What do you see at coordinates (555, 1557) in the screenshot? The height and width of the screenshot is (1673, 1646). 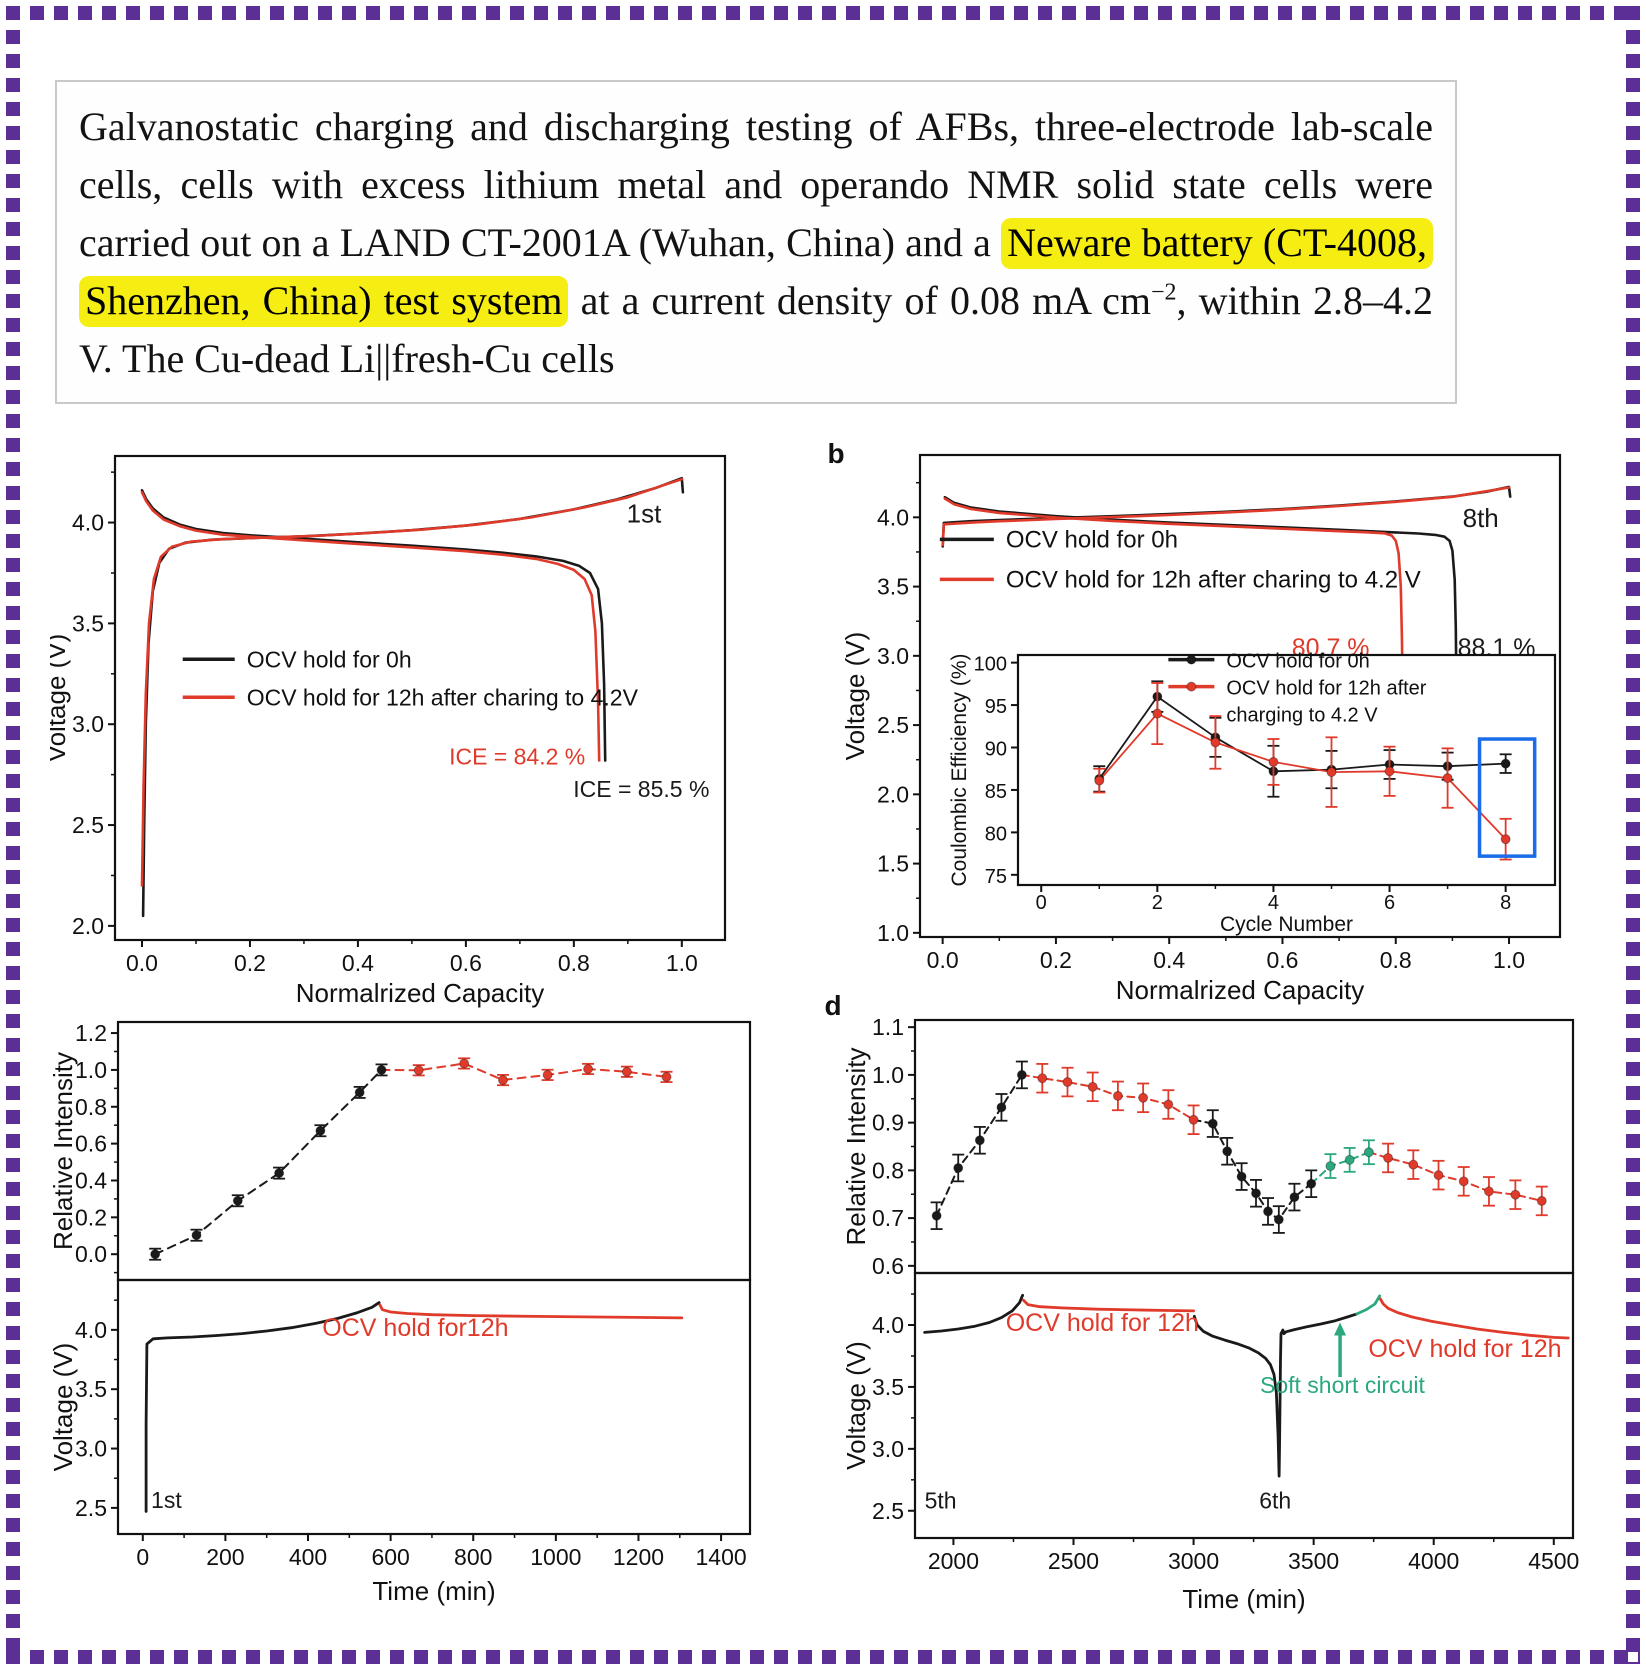 I see `svg-text: 1000` at bounding box center [555, 1557].